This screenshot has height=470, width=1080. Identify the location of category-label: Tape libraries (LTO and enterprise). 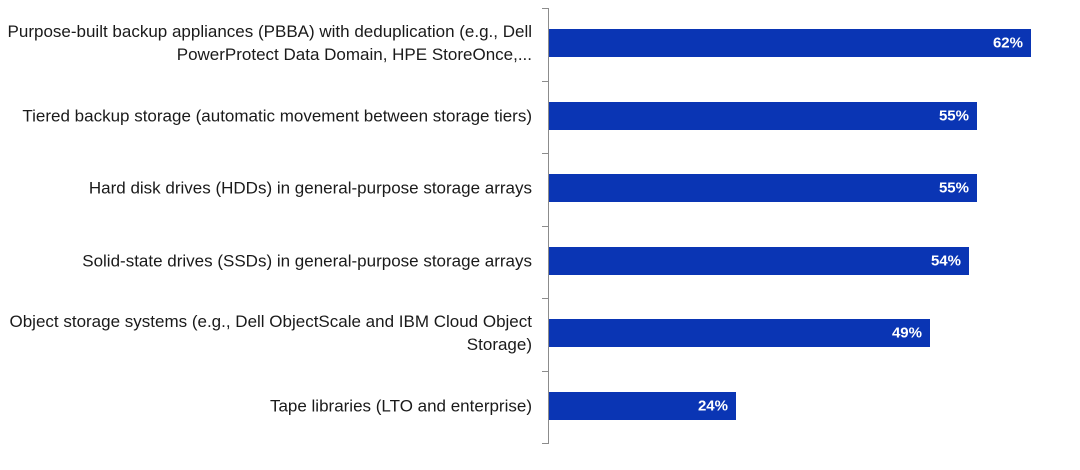
(400, 406).